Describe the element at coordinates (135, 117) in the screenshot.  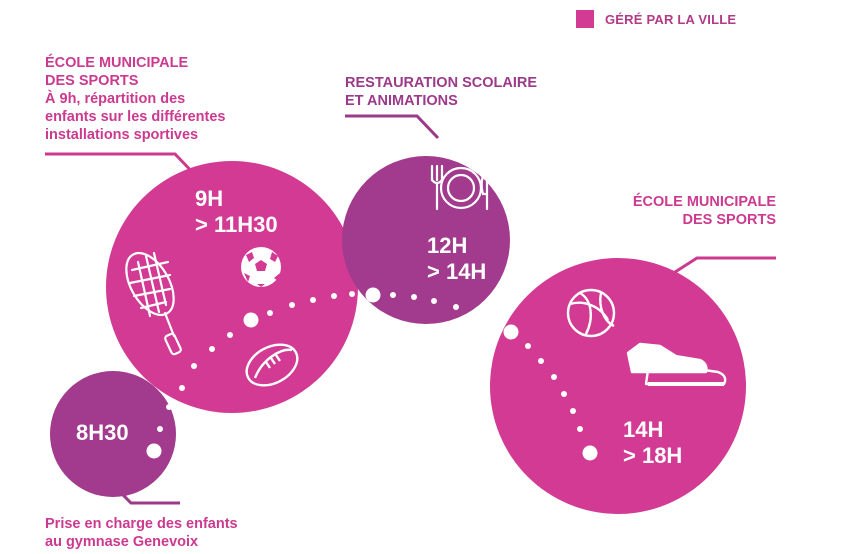
I see `caption-sport-matin-text-2: enfants sur les différentes` at that location.